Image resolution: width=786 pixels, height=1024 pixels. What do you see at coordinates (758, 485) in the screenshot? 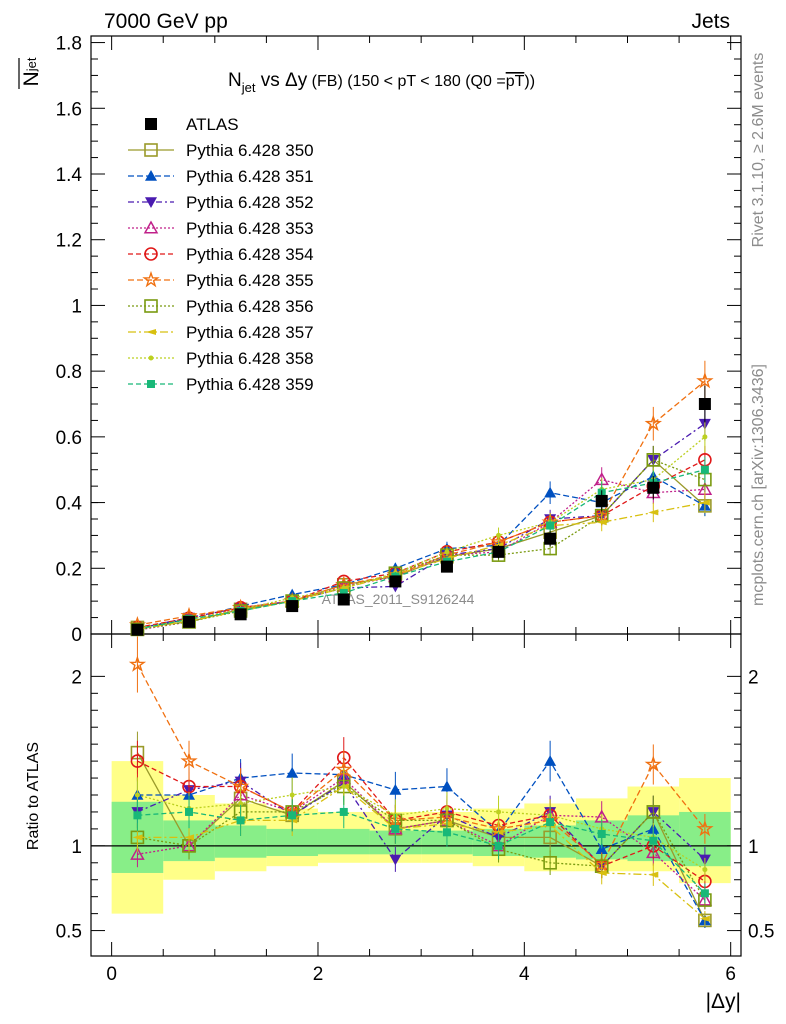
I see `mcplots-label: mcplots.cern.ch [arXiv:1306.3436]` at bounding box center [758, 485].